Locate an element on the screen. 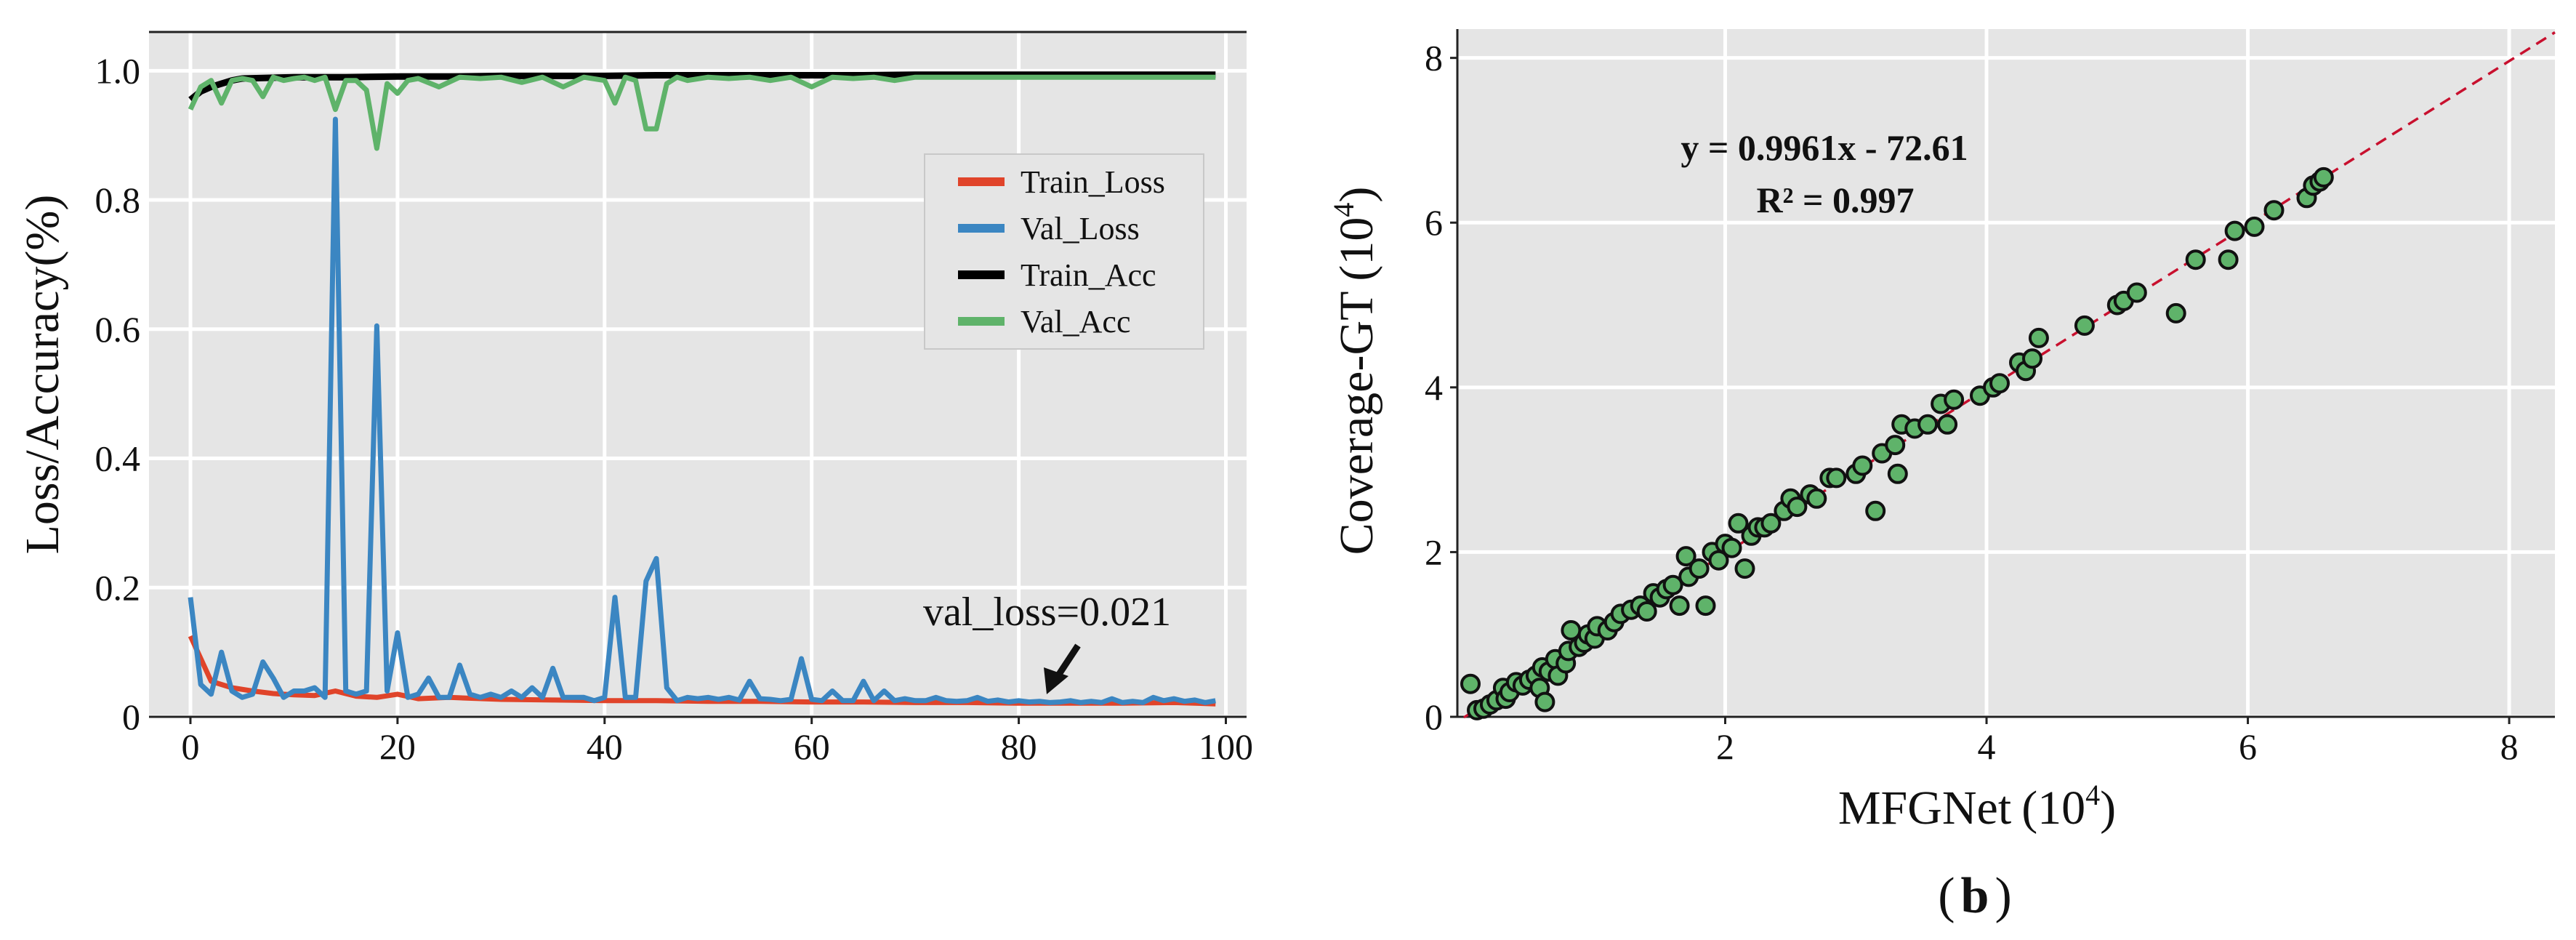  y-axis-title: Loss/Accuracy(%) is located at coordinates (42, 375).